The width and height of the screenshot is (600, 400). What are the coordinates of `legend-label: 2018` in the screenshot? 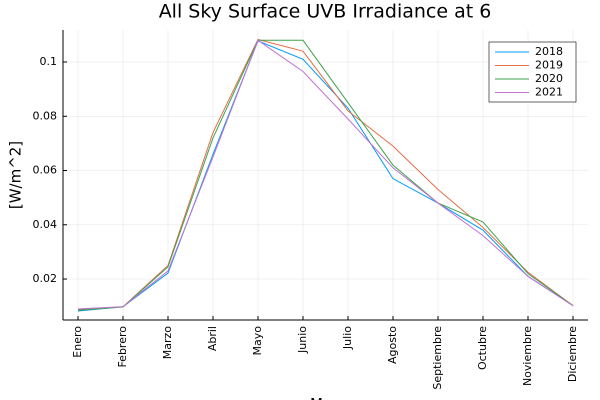 It's located at (549, 51).